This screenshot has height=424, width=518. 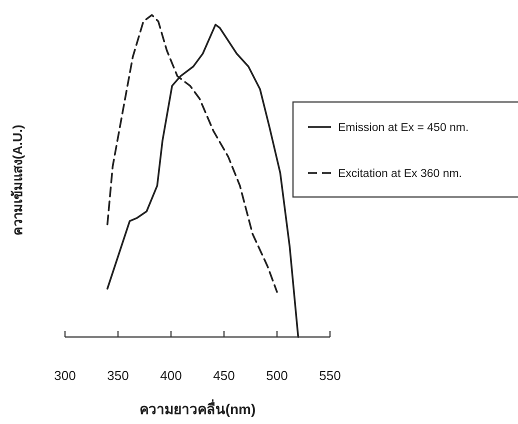 I want to click on x-tick-label: 500, so click(x=277, y=375).